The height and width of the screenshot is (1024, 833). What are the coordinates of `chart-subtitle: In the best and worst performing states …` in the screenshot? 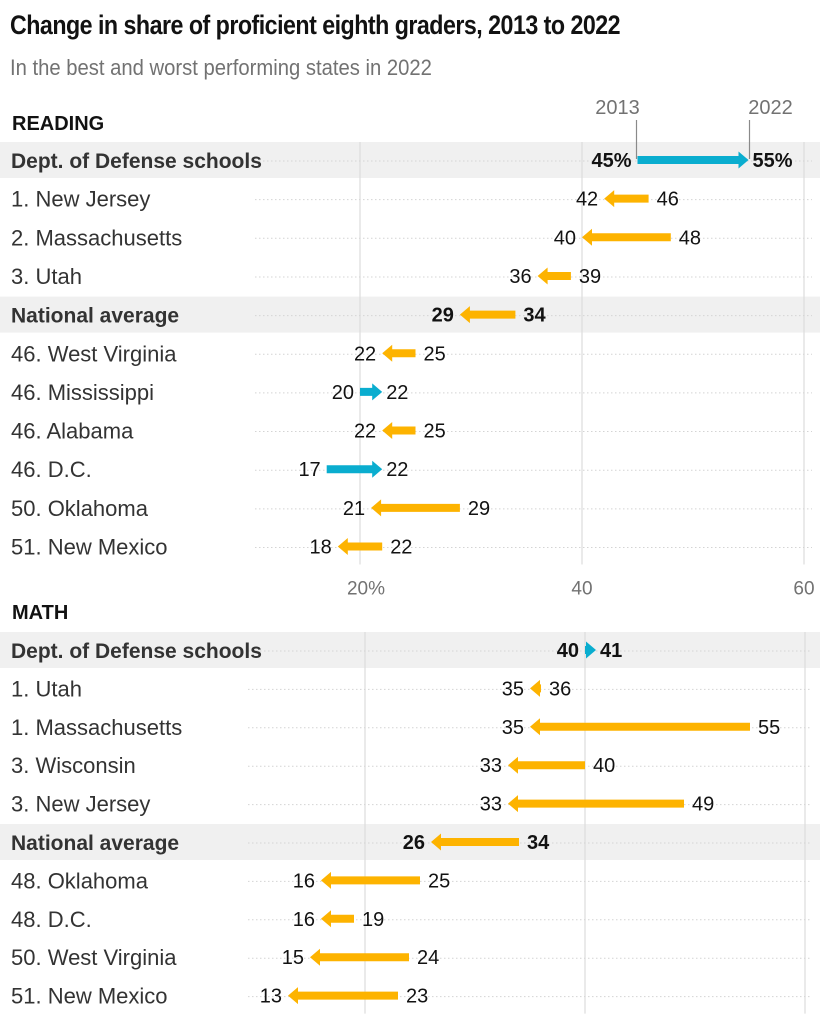 It's located at (221, 67).